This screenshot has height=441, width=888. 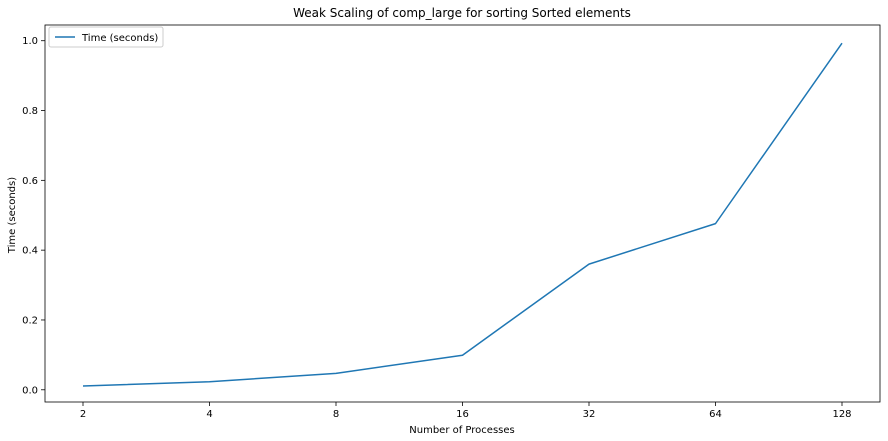 I want to click on x-tick-label: 128, so click(x=841, y=414).